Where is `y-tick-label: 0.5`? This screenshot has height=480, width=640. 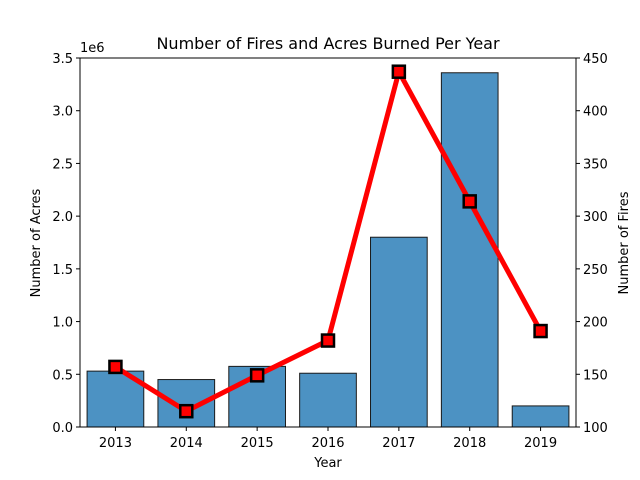
y-tick-label: 0.5 is located at coordinates (62, 375).